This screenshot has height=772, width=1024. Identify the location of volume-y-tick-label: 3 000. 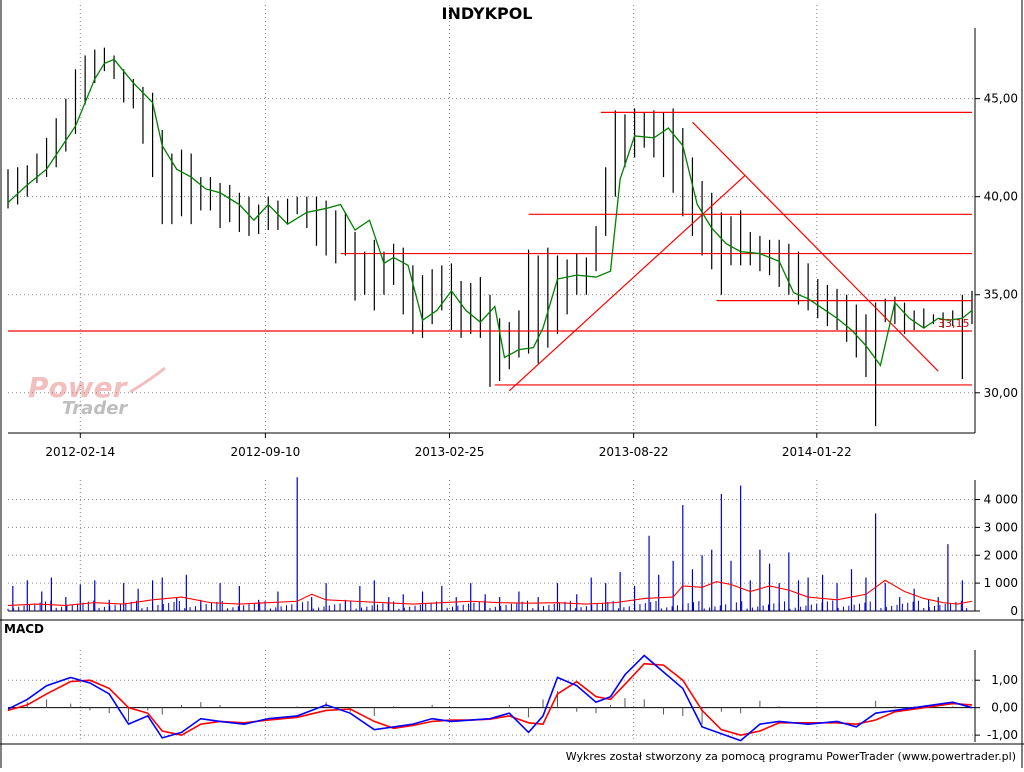
(1001, 527).